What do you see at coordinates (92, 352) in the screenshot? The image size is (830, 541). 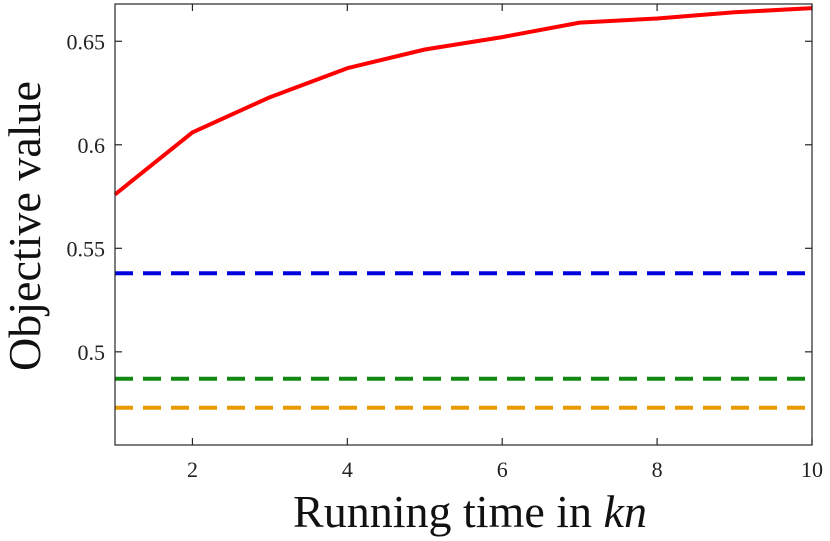 I see `y-tick-label: 0.5` at bounding box center [92, 352].